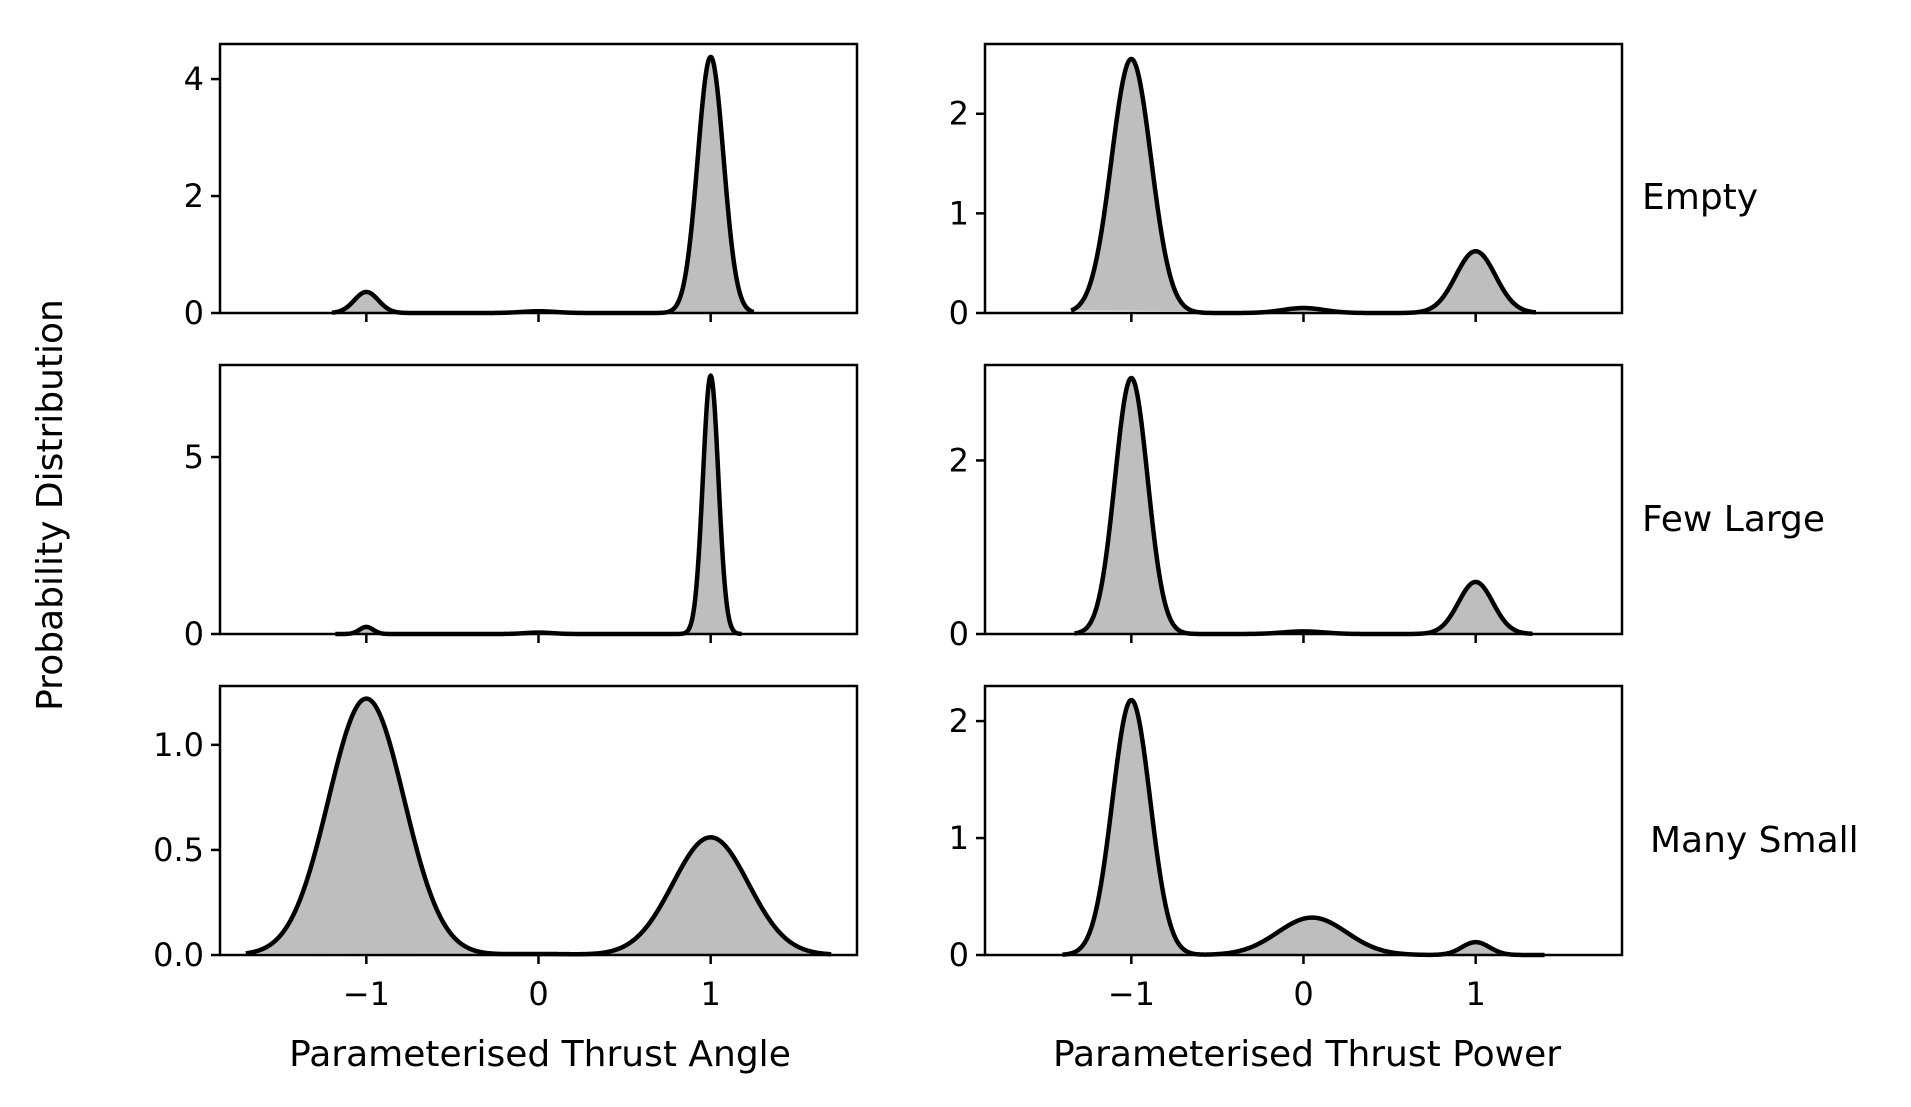 Image resolution: width=1911 pixels, height=1107 pixels. What do you see at coordinates (1700, 197) in the screenshot?
I see `row-label-empty: Empty` at bounding box center [1700, 197].